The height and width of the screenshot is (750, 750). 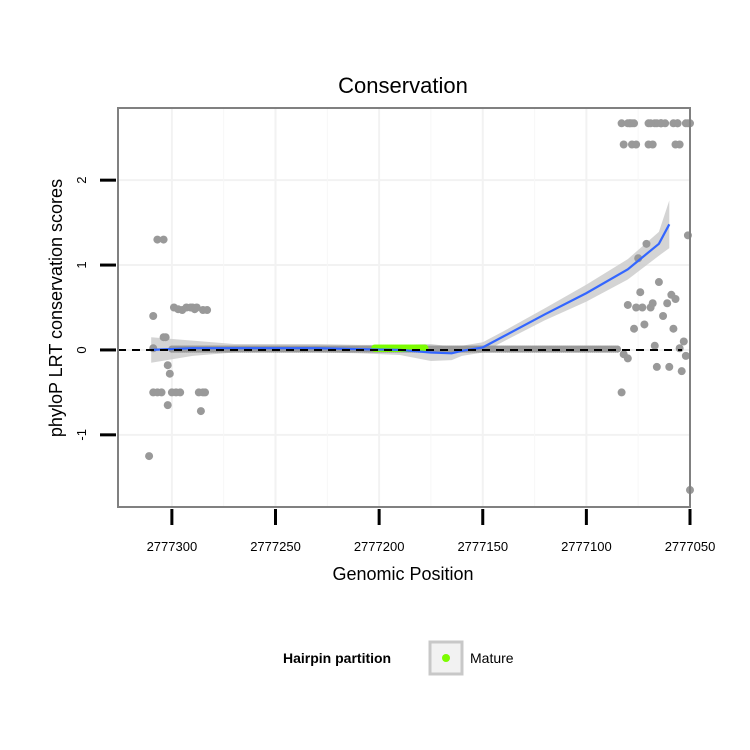 What do you see at coordinates (172, 546) in the screenshot?
I see `x-tick-label: 2777300` at bounding box center [172, 546].